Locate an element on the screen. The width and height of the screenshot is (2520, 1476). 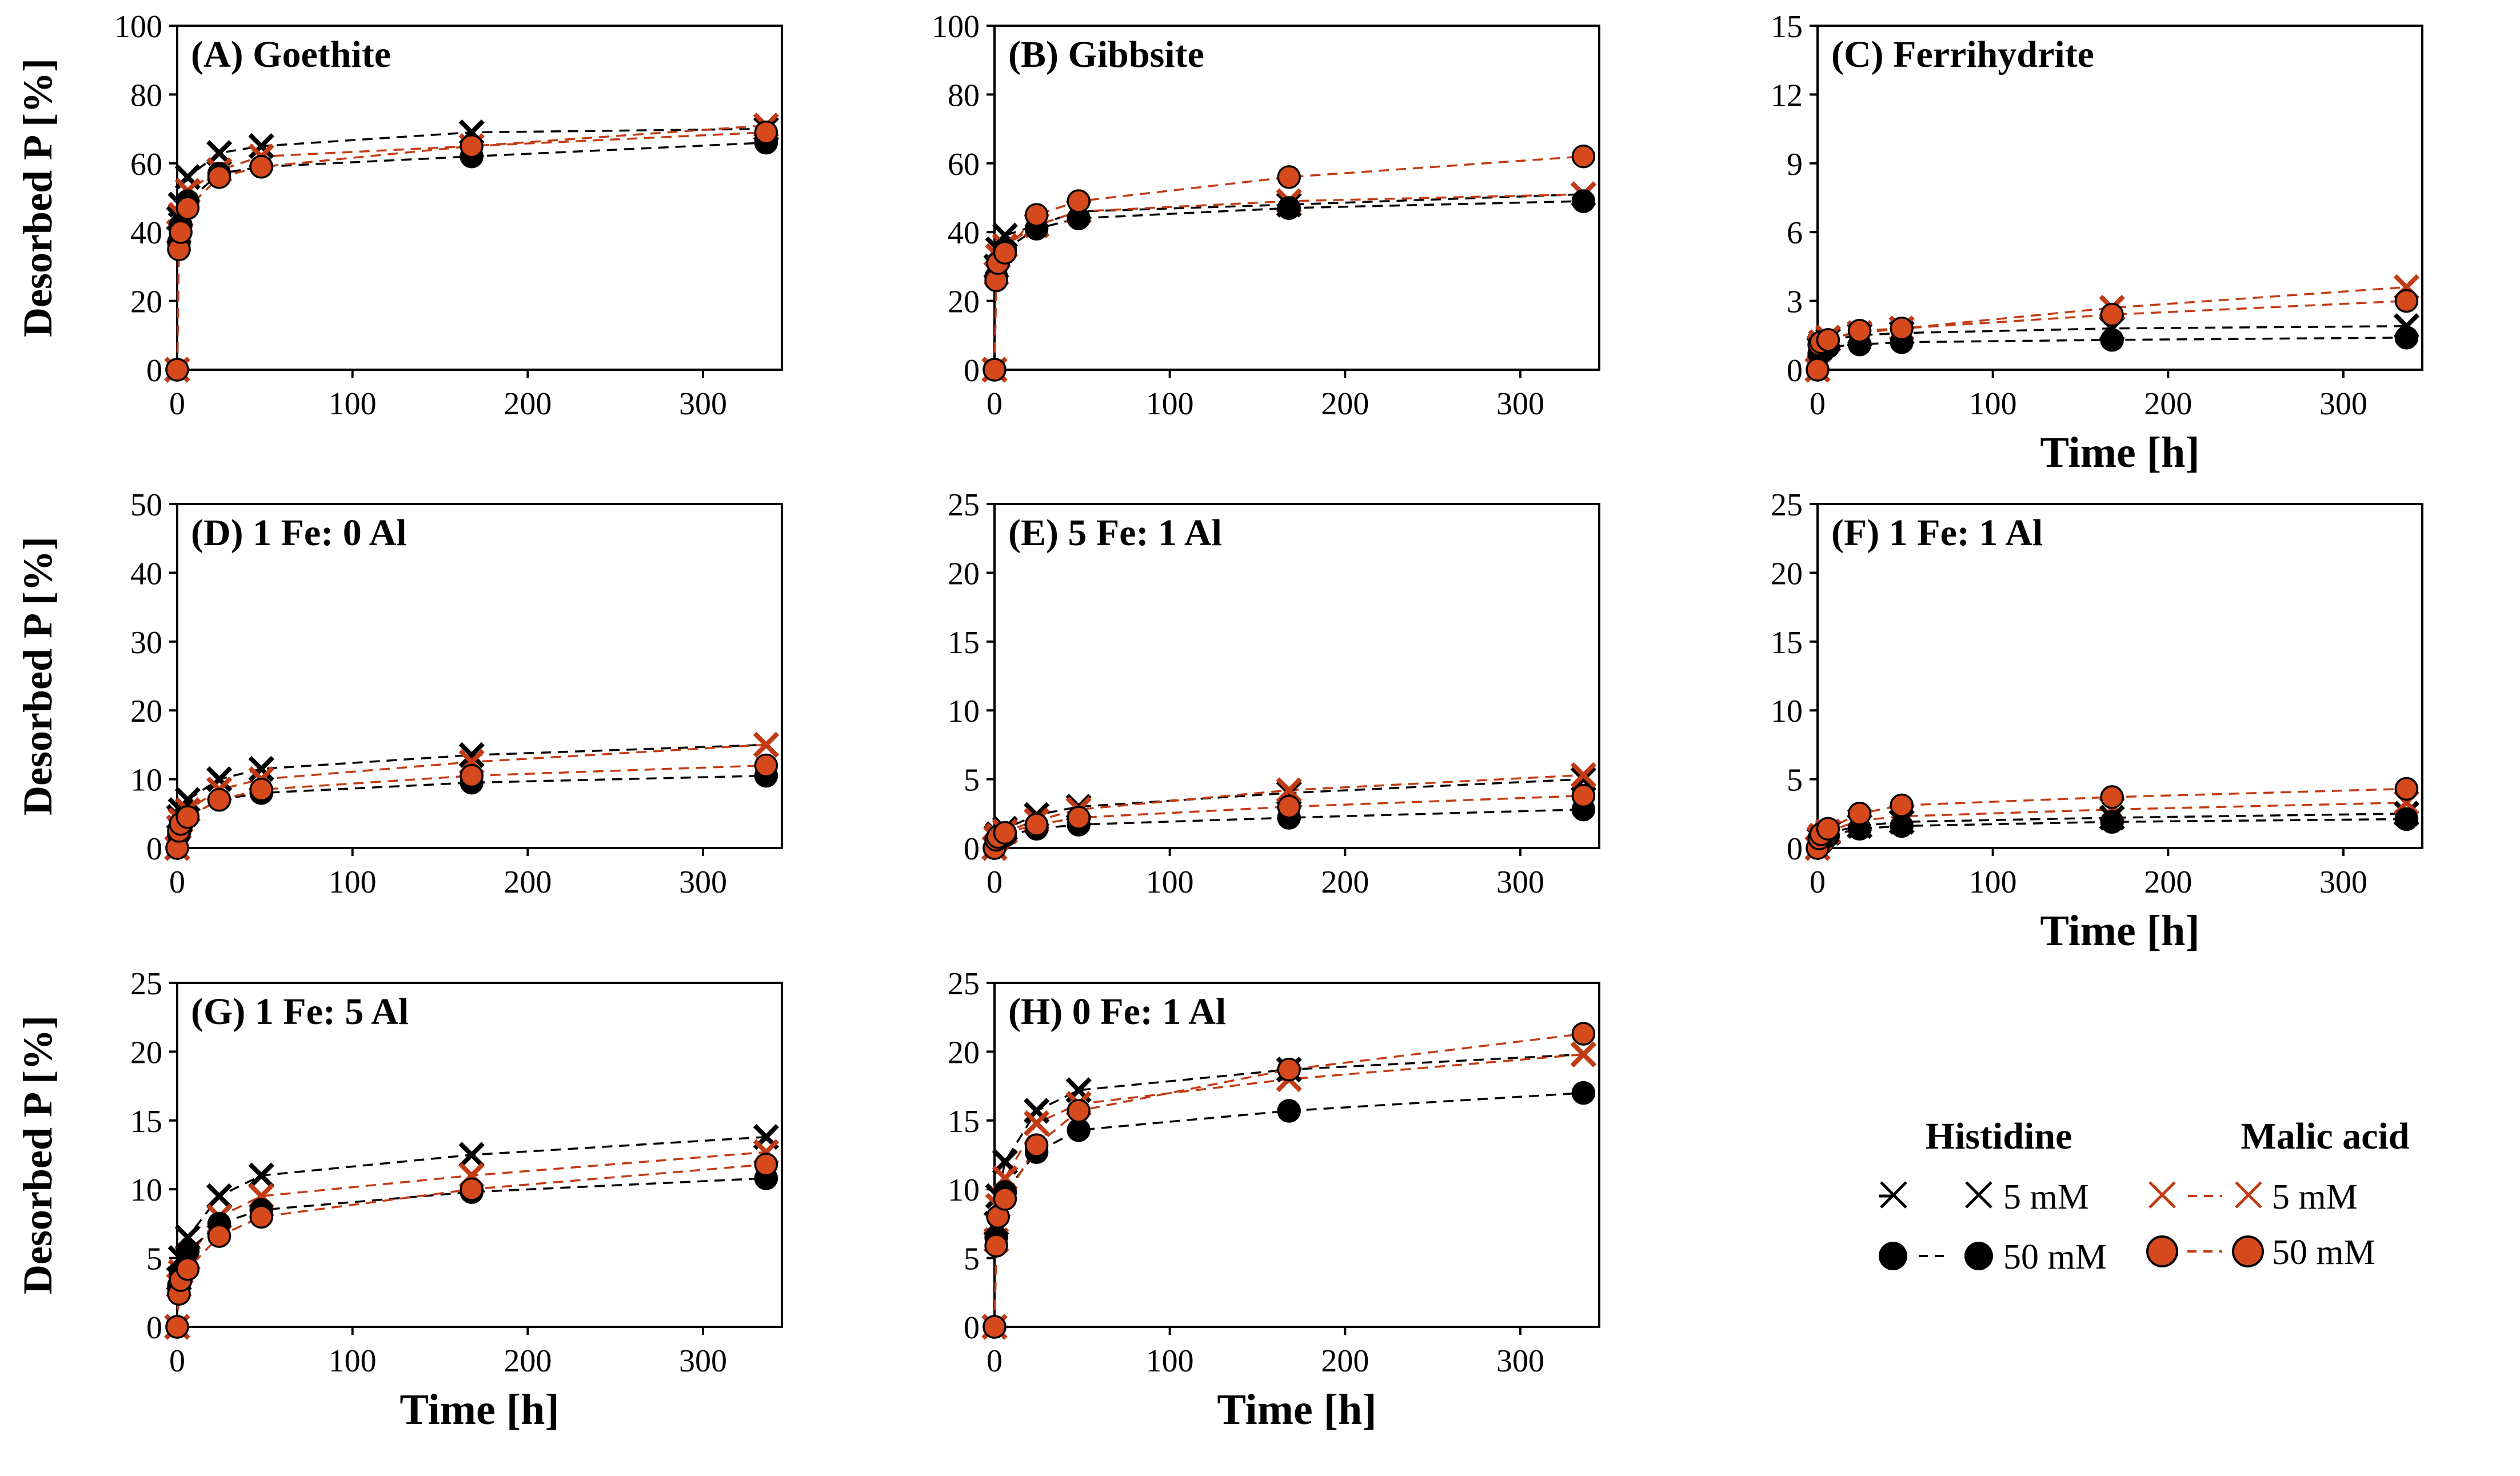
panel-g-xtick-label: 100 is located at coordinates (353, 1361).